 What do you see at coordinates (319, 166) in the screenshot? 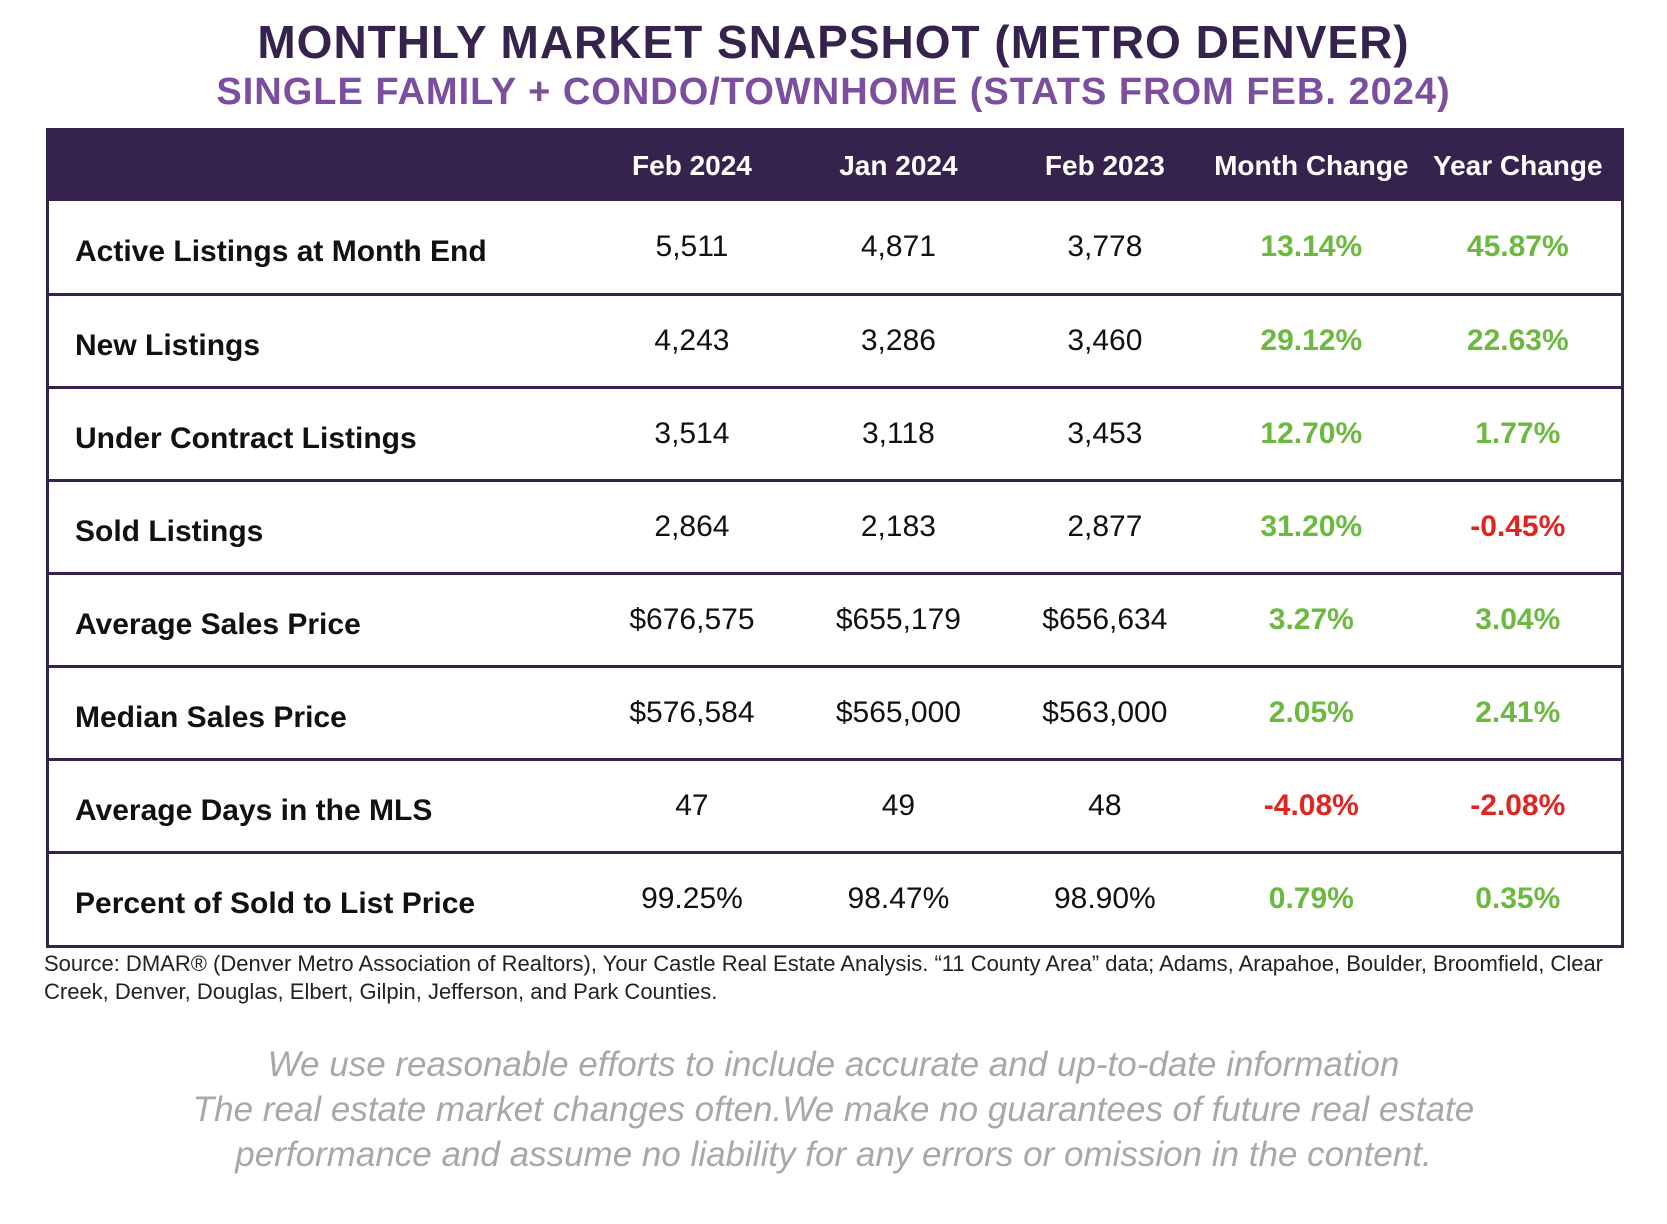
I see `header-metric` at bounding box center [319, 166].